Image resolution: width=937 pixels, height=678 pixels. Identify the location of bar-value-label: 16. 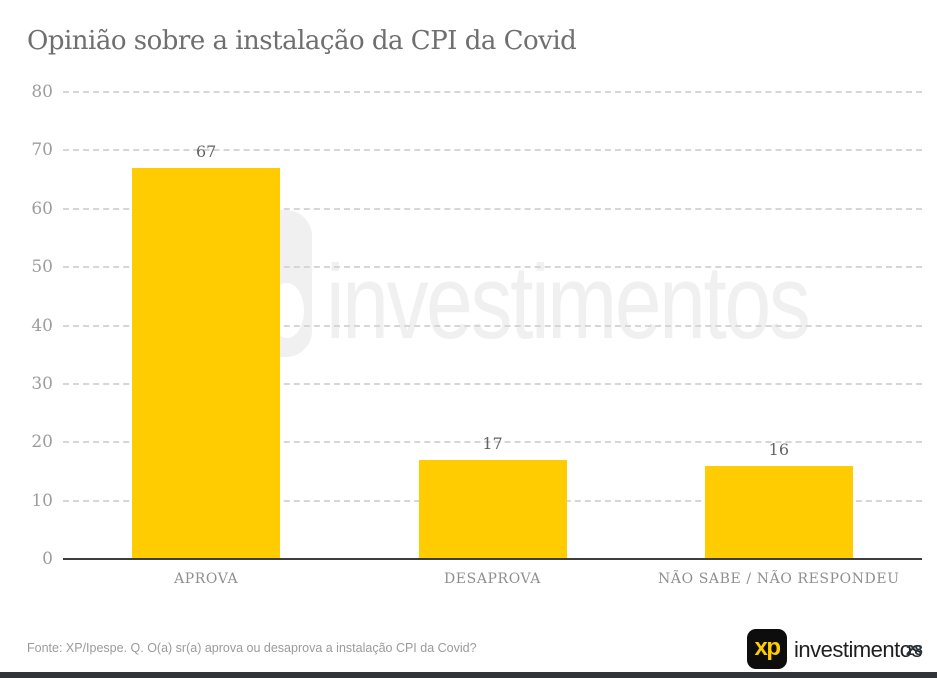
(778, 449).